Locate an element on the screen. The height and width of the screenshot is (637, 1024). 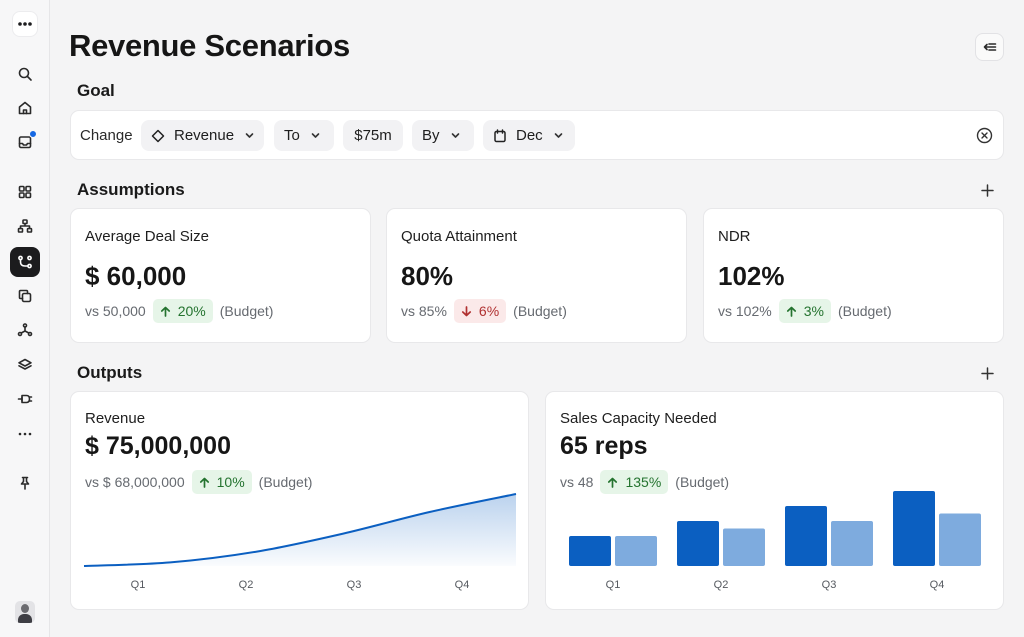
target-input: $75m is located at coordinates (373, 135).